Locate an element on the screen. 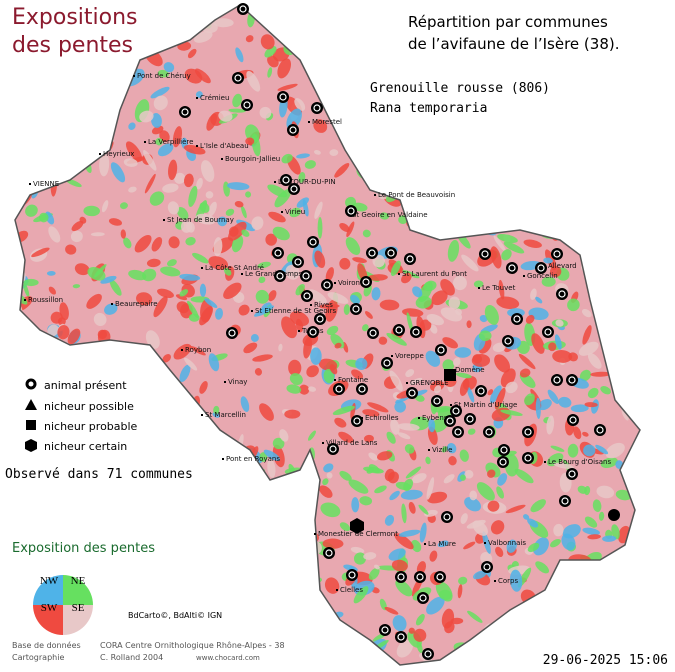 This screenshot has width=675, height=672. legend-symbol is located at coordinates (31, 425).